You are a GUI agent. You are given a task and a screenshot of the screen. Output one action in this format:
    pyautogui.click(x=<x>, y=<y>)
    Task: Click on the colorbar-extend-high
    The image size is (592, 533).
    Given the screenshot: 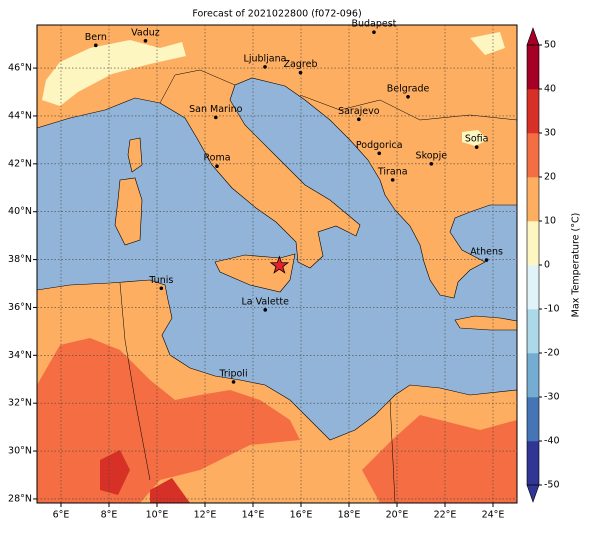 What is the action you would take?
    pyautogui.click(x=533, y=36)
    